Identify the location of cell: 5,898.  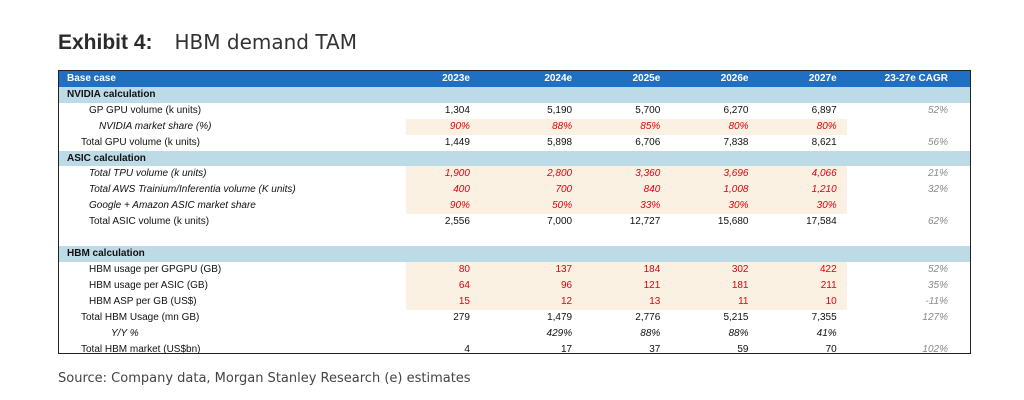
(560, 142).